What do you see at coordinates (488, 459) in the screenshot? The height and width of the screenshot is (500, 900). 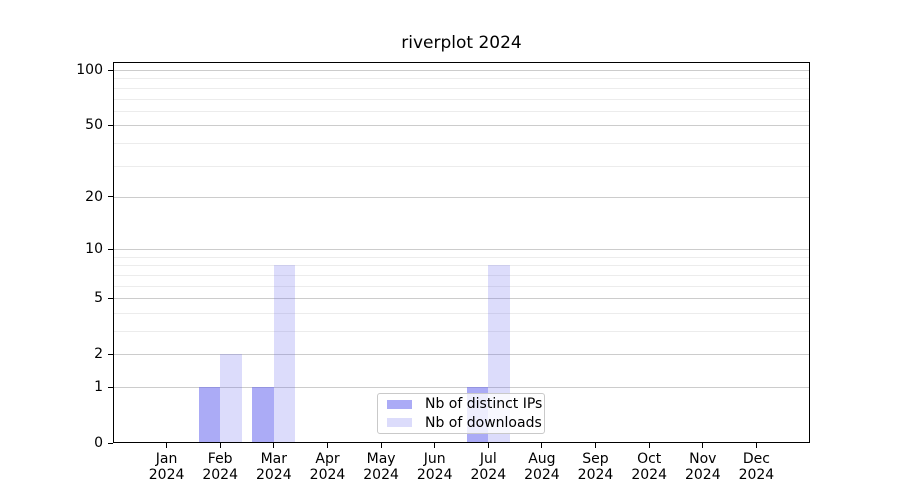 I see `x-tick-label-month: Jul` at bounding box center [488, 459].